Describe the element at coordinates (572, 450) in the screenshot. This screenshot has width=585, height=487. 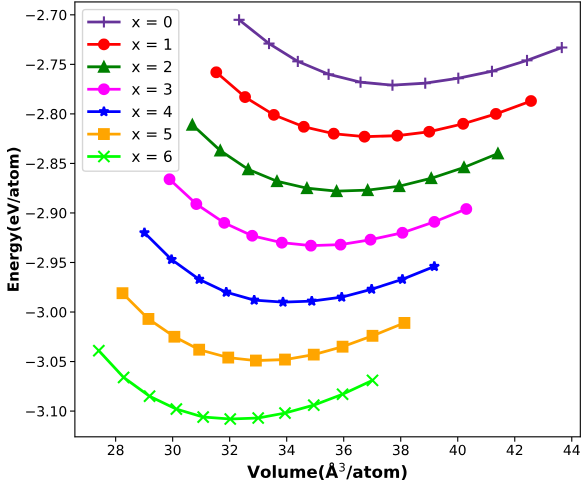
I see `x-tick-label: 44` at that location.